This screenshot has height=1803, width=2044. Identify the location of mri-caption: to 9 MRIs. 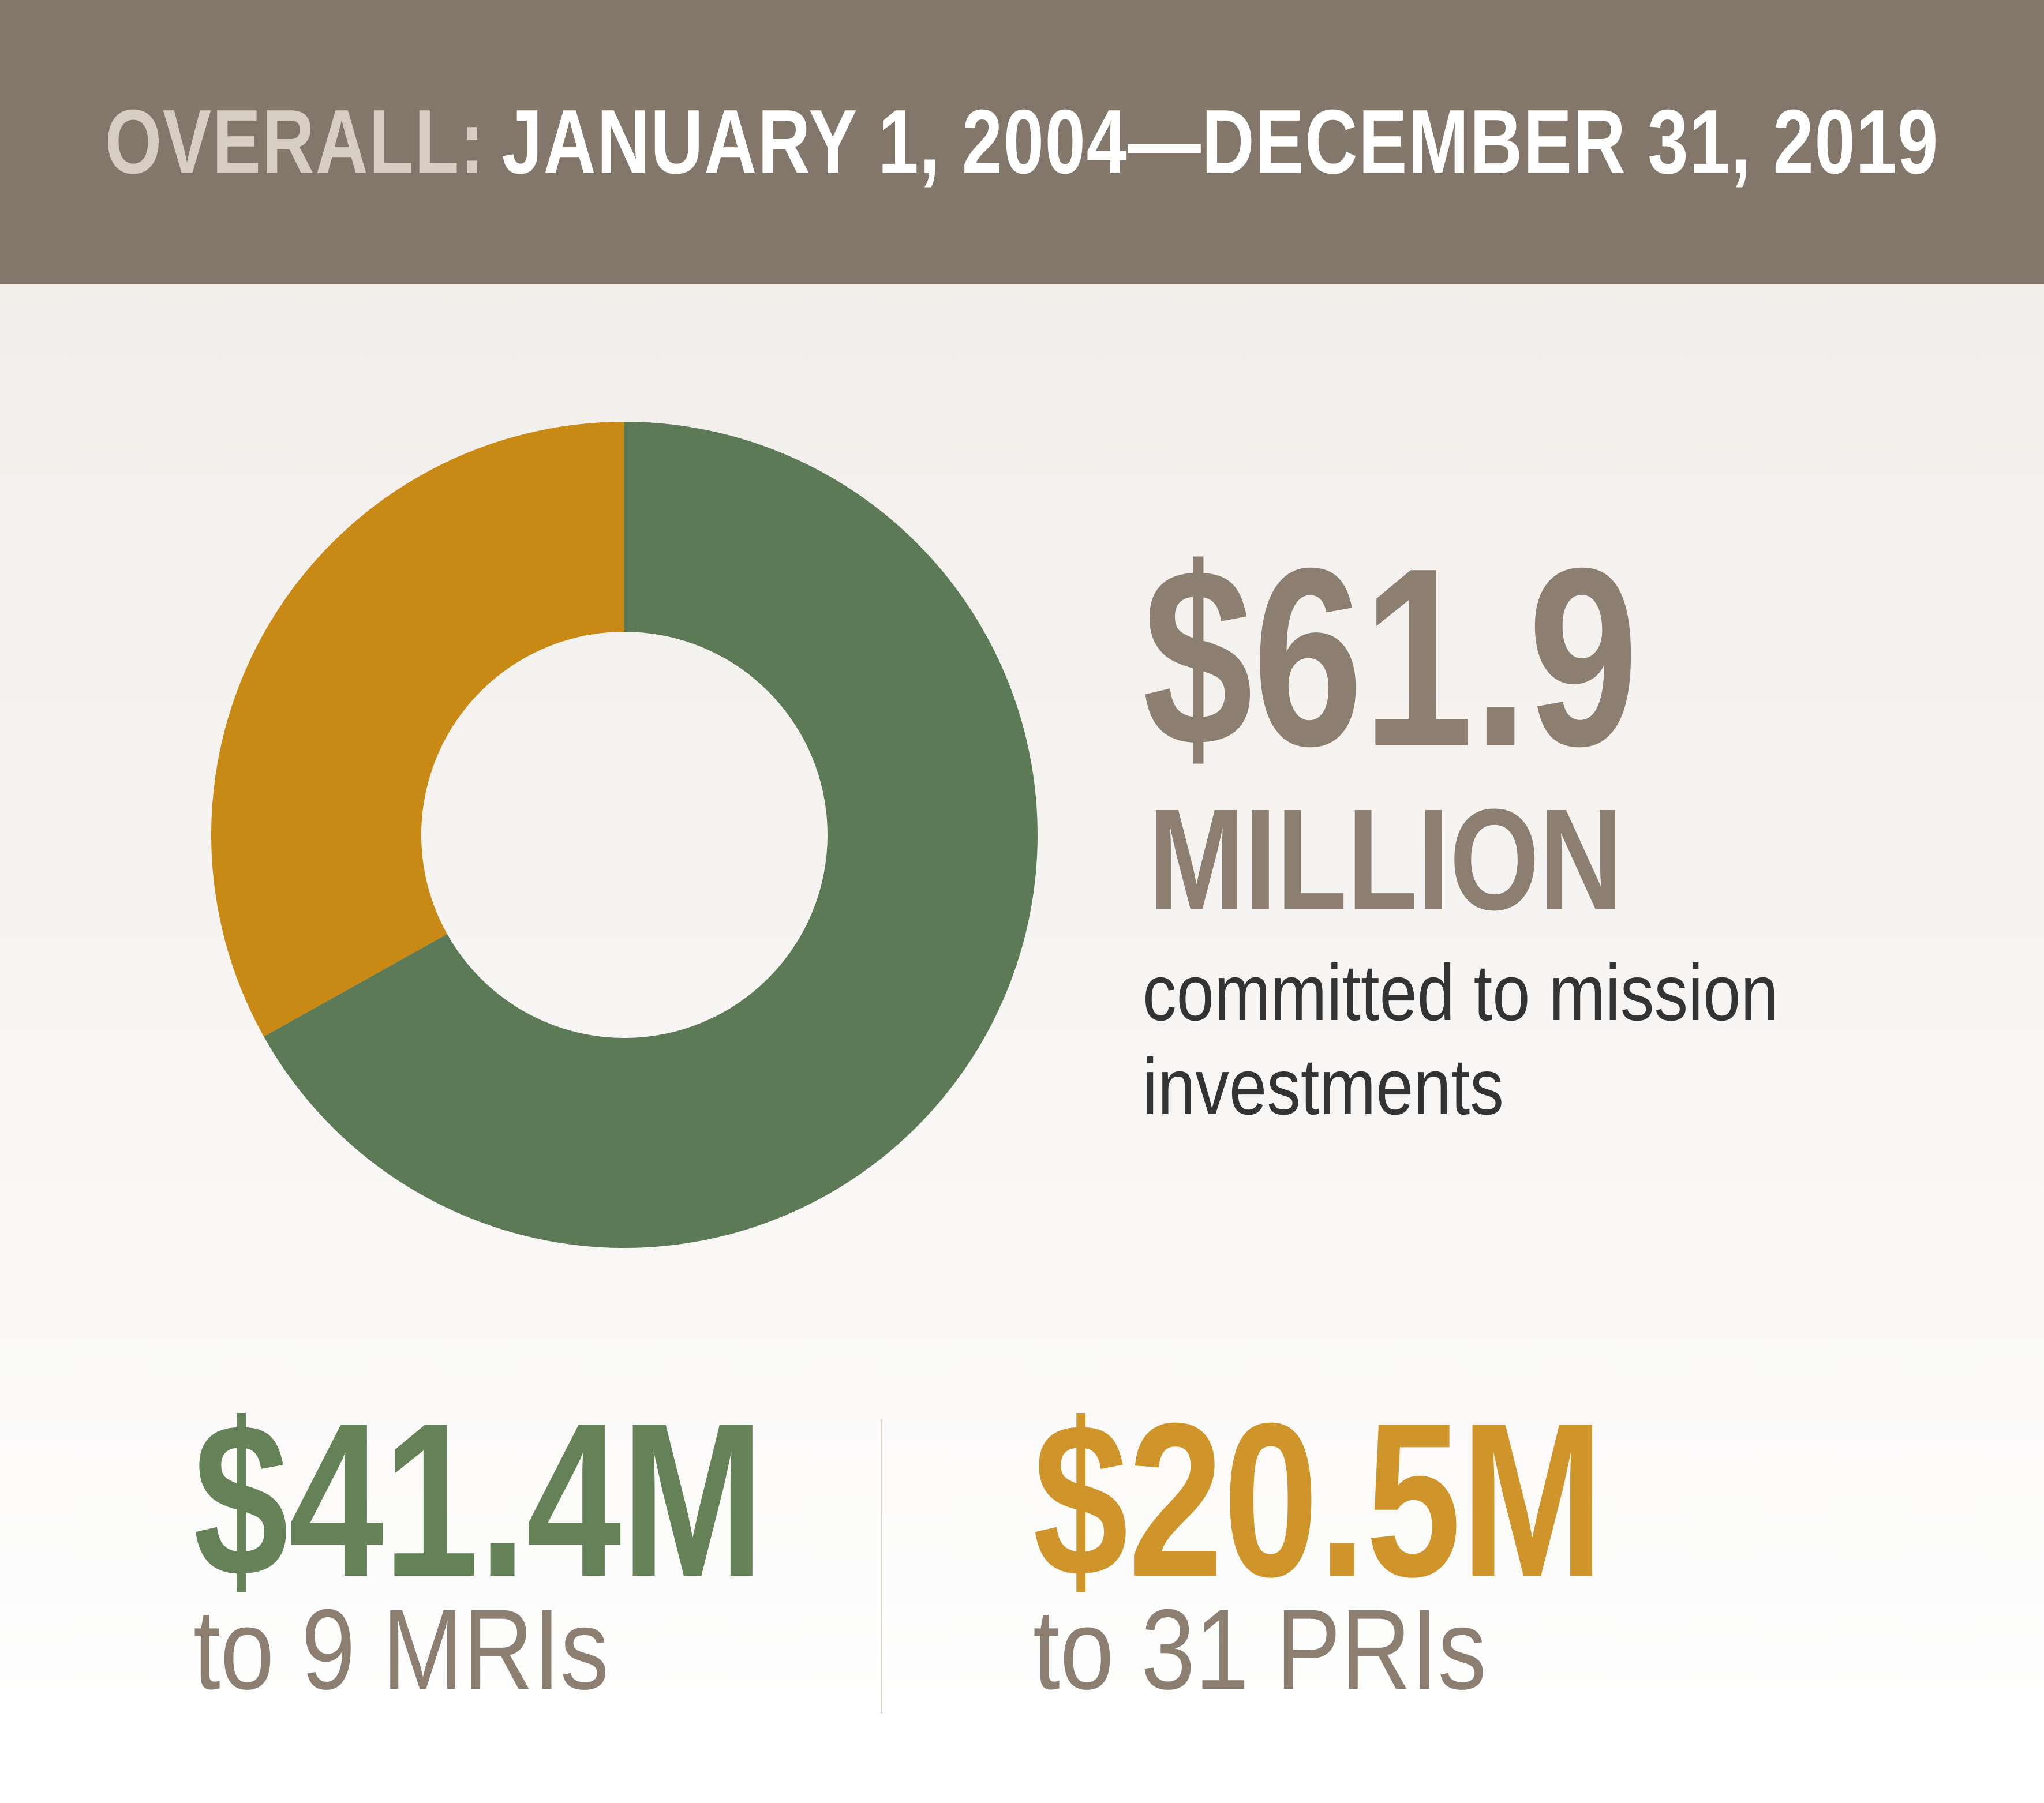
(401, 1649).